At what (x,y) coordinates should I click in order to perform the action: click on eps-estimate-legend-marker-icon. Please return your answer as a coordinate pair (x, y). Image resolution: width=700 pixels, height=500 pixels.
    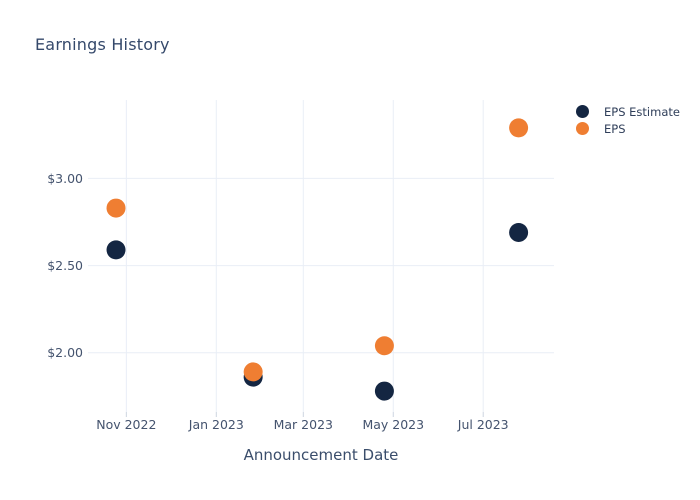
    Looking at the image, I should click on (582, 111).